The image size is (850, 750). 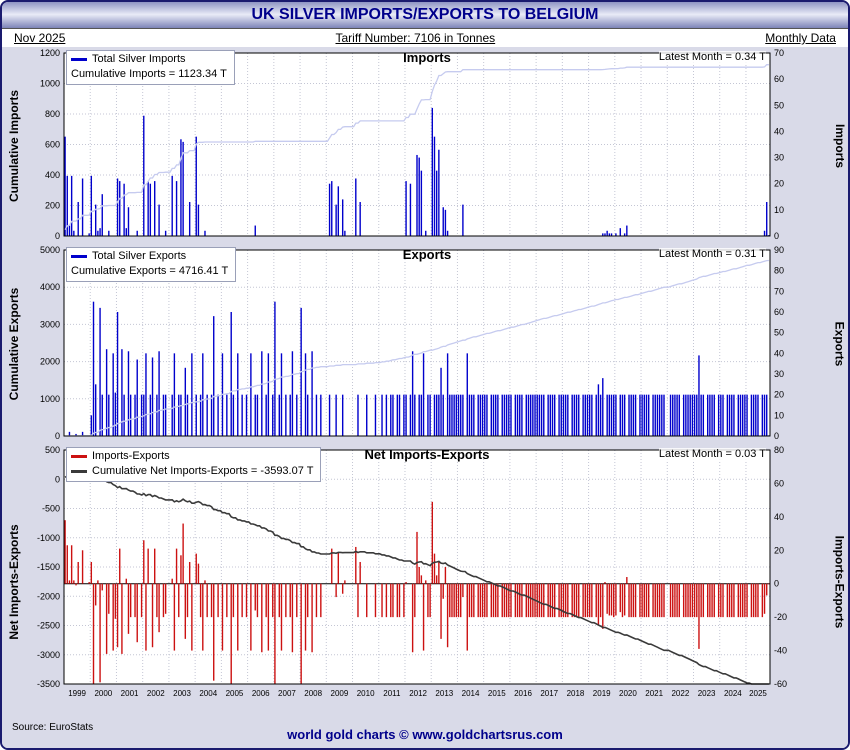 What do you see at coordinates (427, 57) in the screenshot?
I see `imports-title: Imports` at bounding box center [427, 57].